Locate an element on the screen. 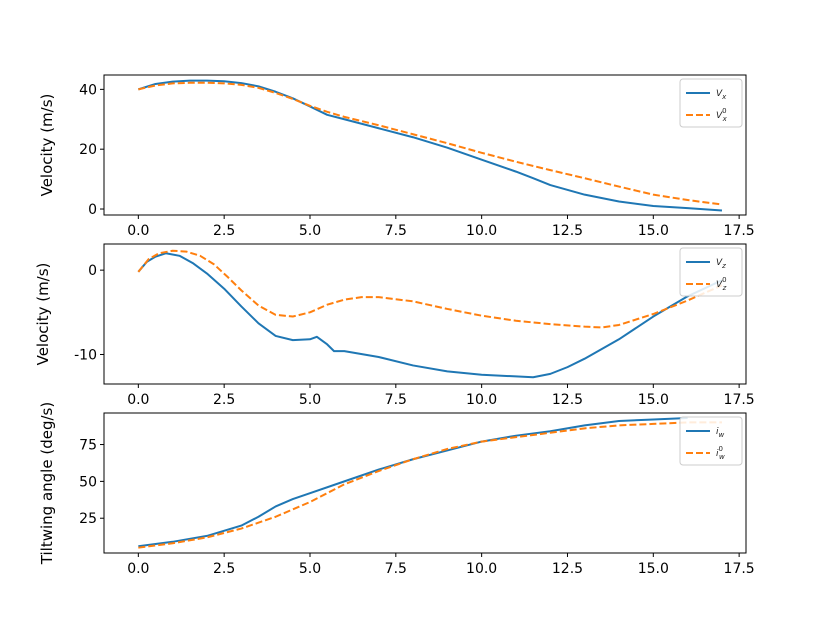 This screenshot has width=830, height=623. y-tick-label: 75 is located at coordinates (88, 446).